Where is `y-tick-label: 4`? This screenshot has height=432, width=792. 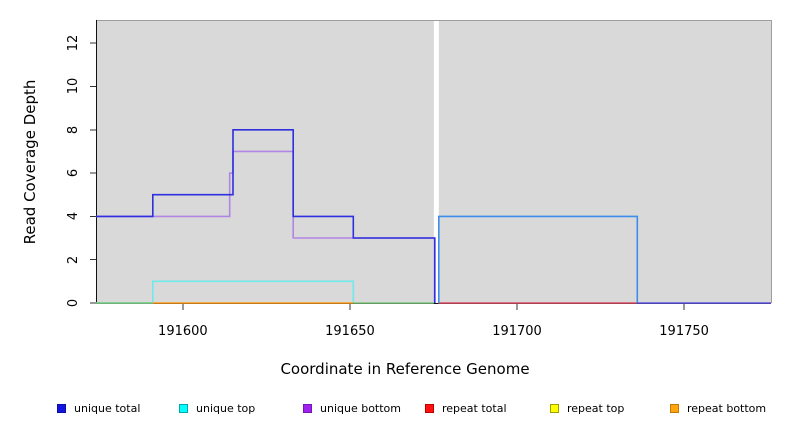
y-tick-label: 4 is located at coordinates (73, 216).